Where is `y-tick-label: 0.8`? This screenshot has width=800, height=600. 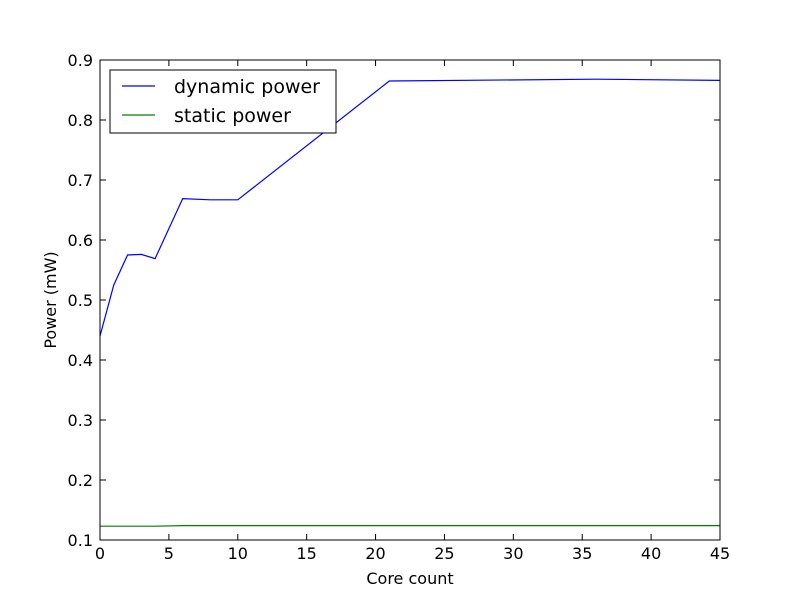 y-tick-label: 0.8 is located at coordinates (80, 120).